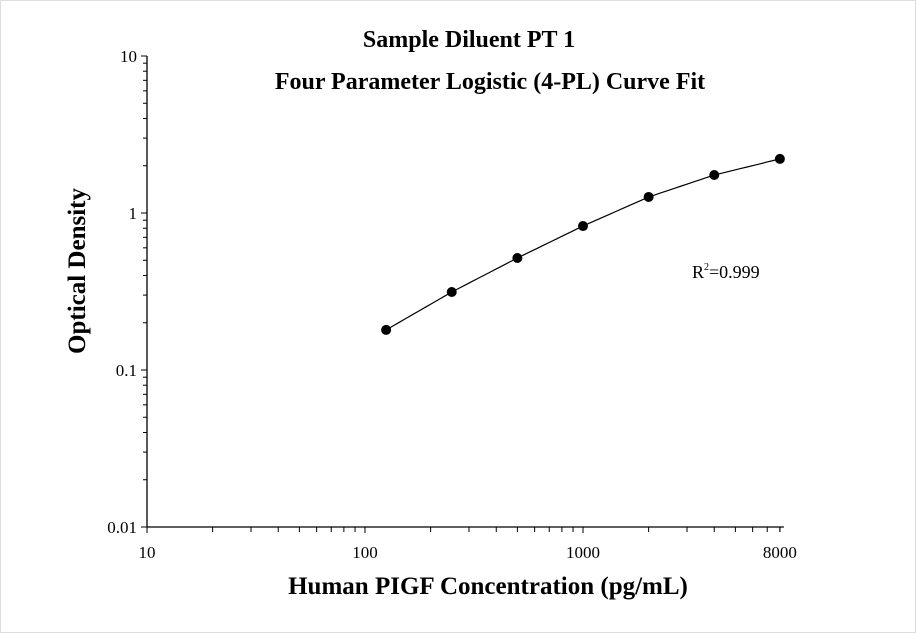 This screenshot has width=916, height=639. Describe the element at coordinates (122, 527) in the screenshot. I see `y-tick-label: 0.01` at that location.